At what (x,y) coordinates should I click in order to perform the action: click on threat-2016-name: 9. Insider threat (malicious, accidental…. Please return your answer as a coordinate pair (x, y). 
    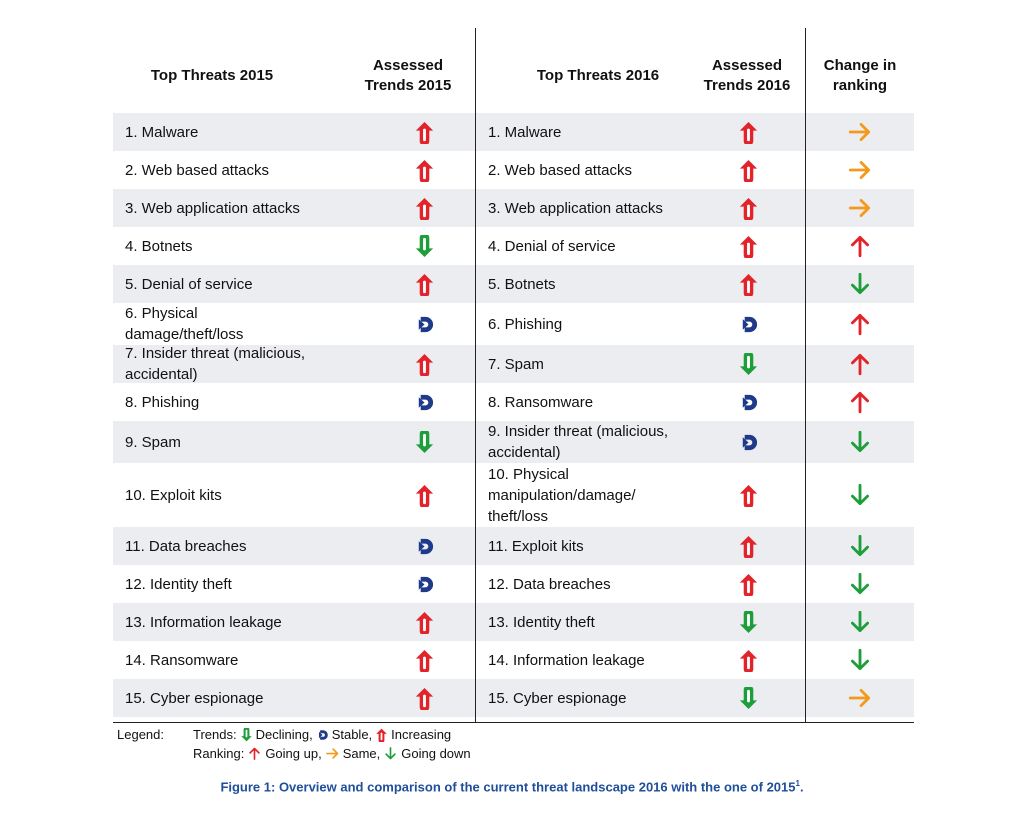
    Looking at the image, I should click on (578, 442).